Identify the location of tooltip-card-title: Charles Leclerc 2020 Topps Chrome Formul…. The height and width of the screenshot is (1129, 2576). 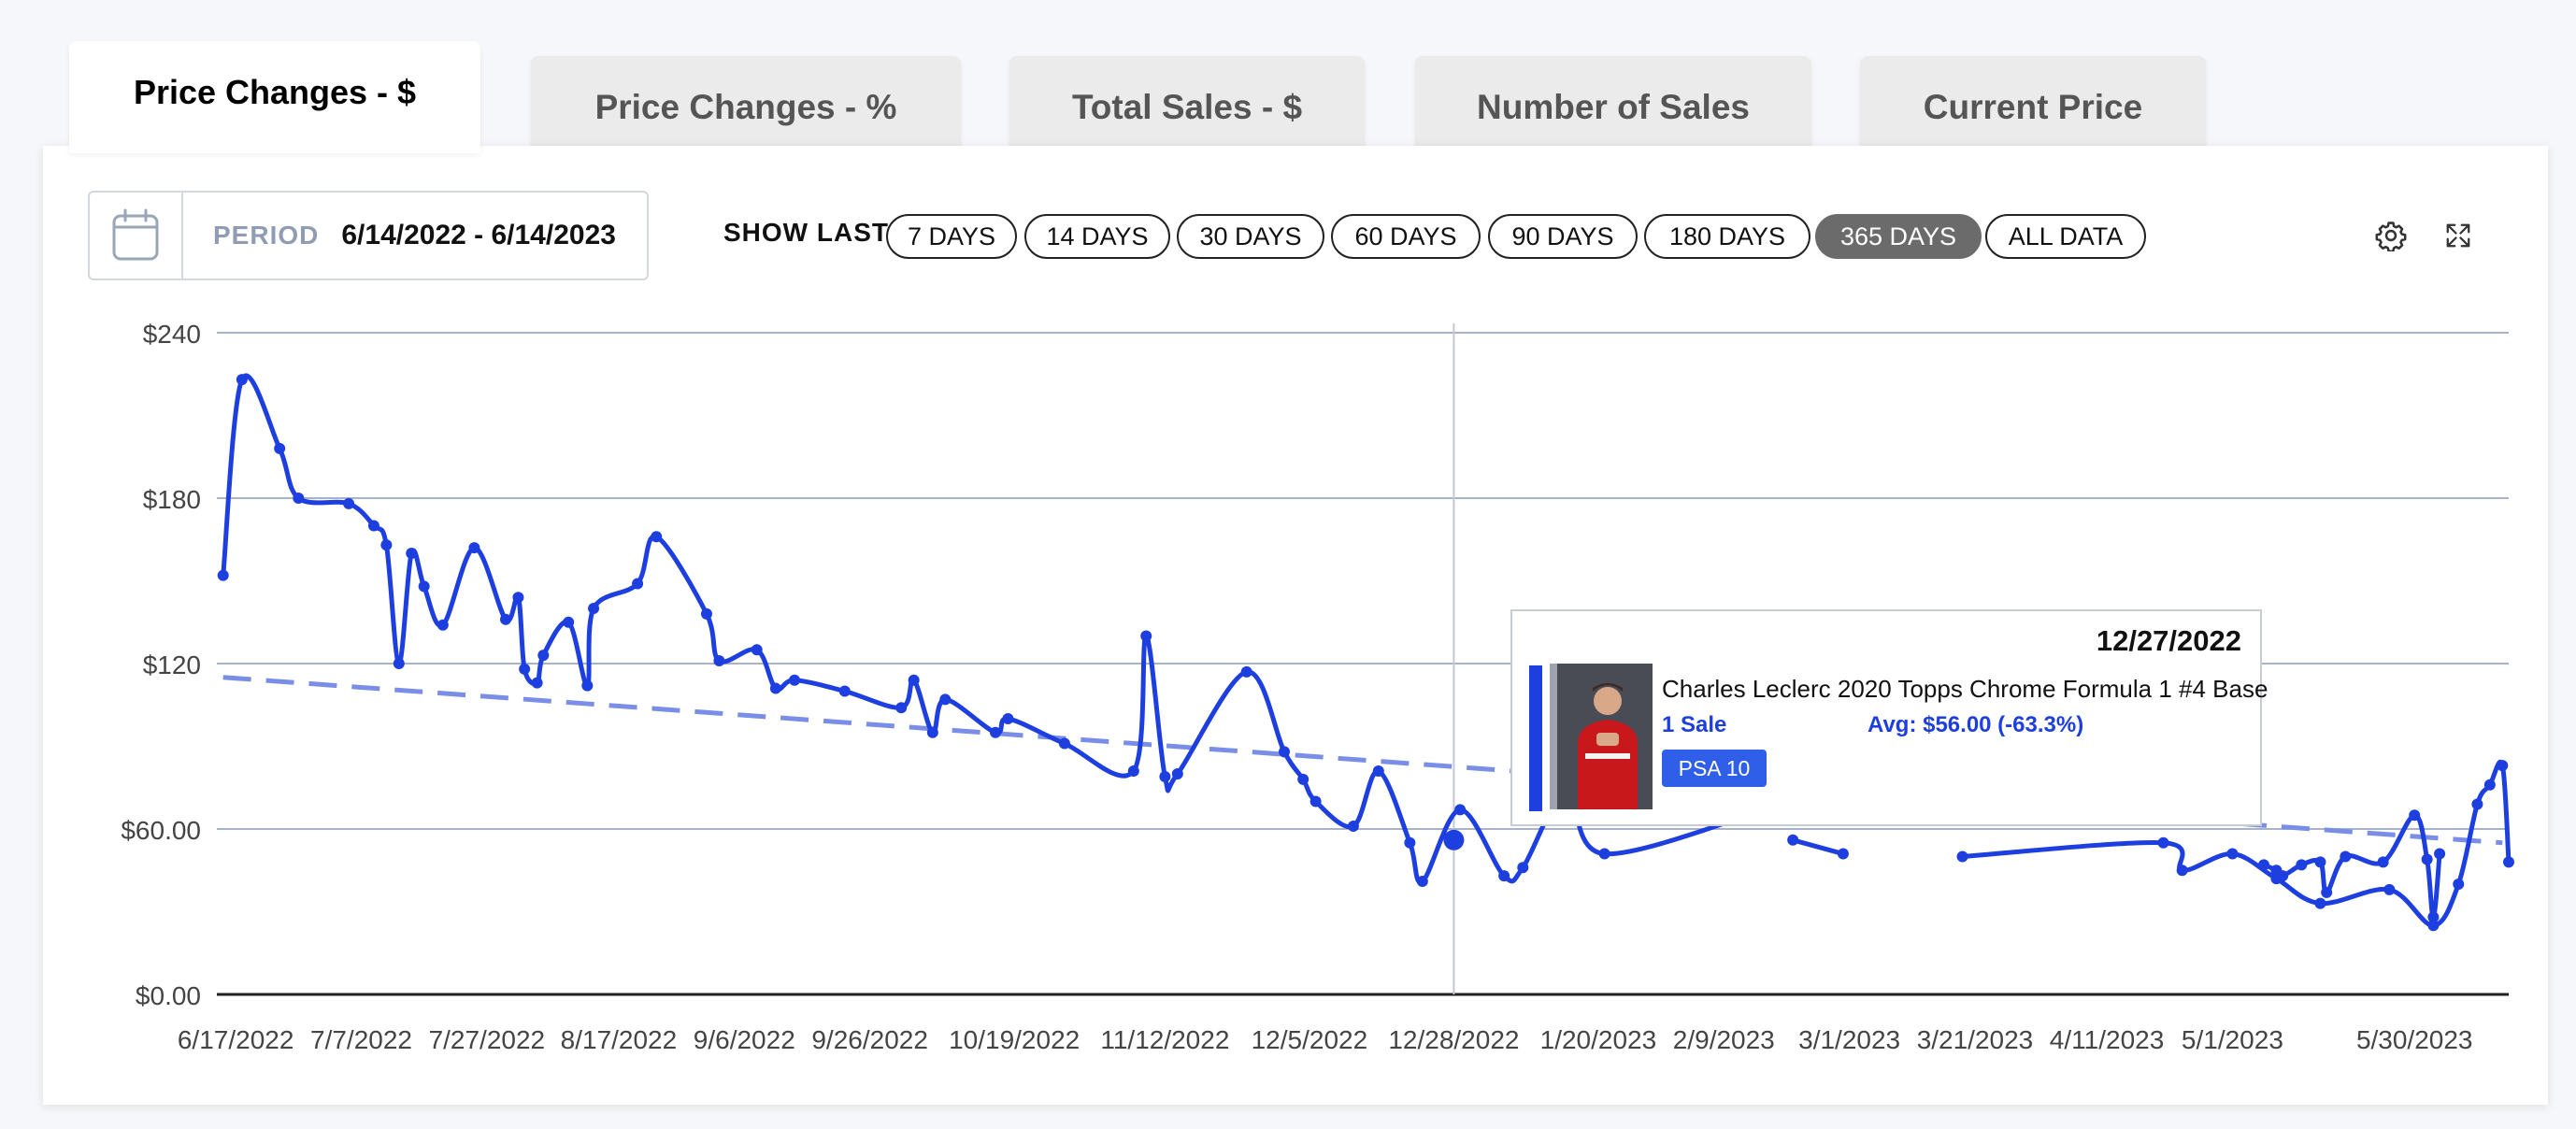
(1965, 689).